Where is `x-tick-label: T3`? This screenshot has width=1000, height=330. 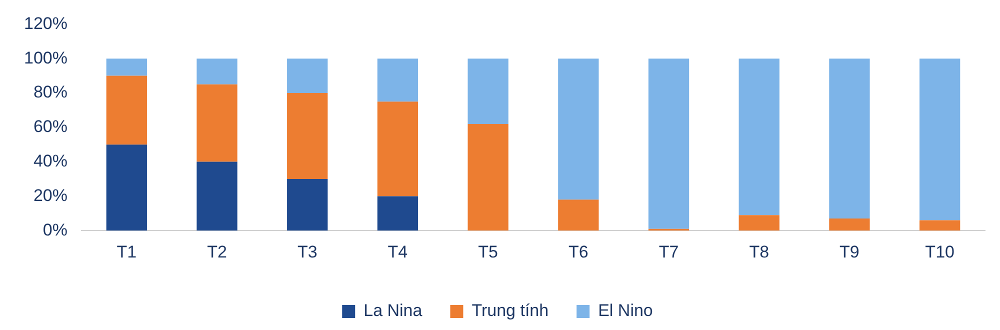 x-tick-label: T3 is located at coordinates (307, 252).